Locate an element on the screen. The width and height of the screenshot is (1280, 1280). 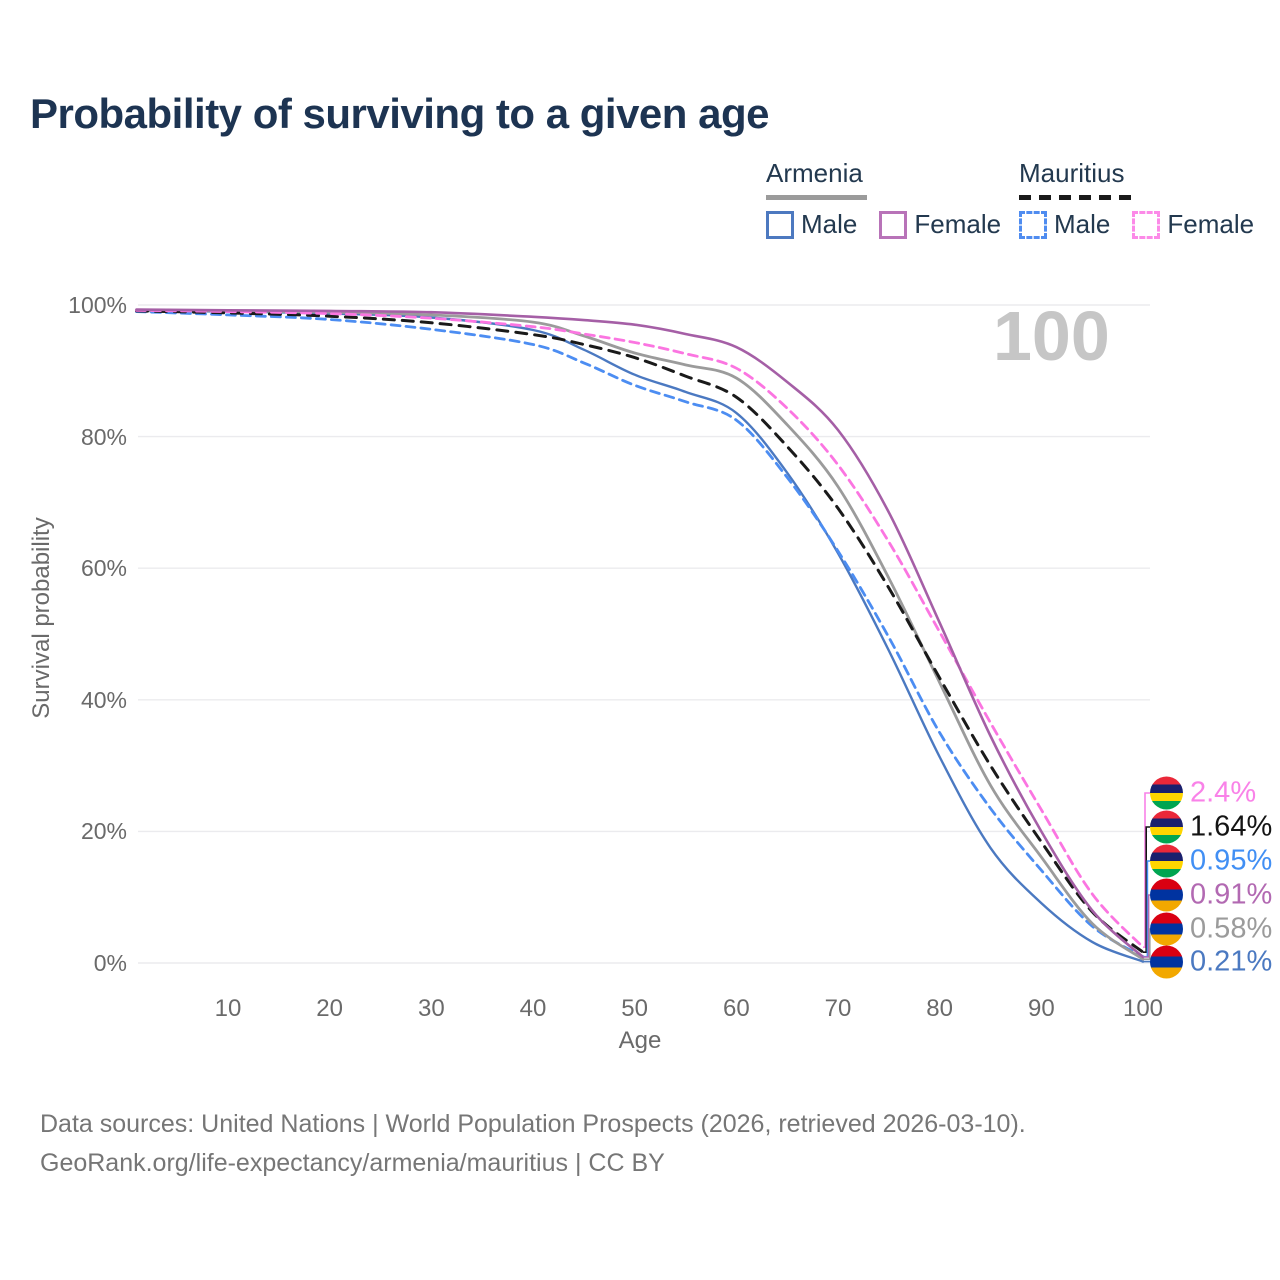
connector-line-armenia-female is located at coordinates (1146, 926).